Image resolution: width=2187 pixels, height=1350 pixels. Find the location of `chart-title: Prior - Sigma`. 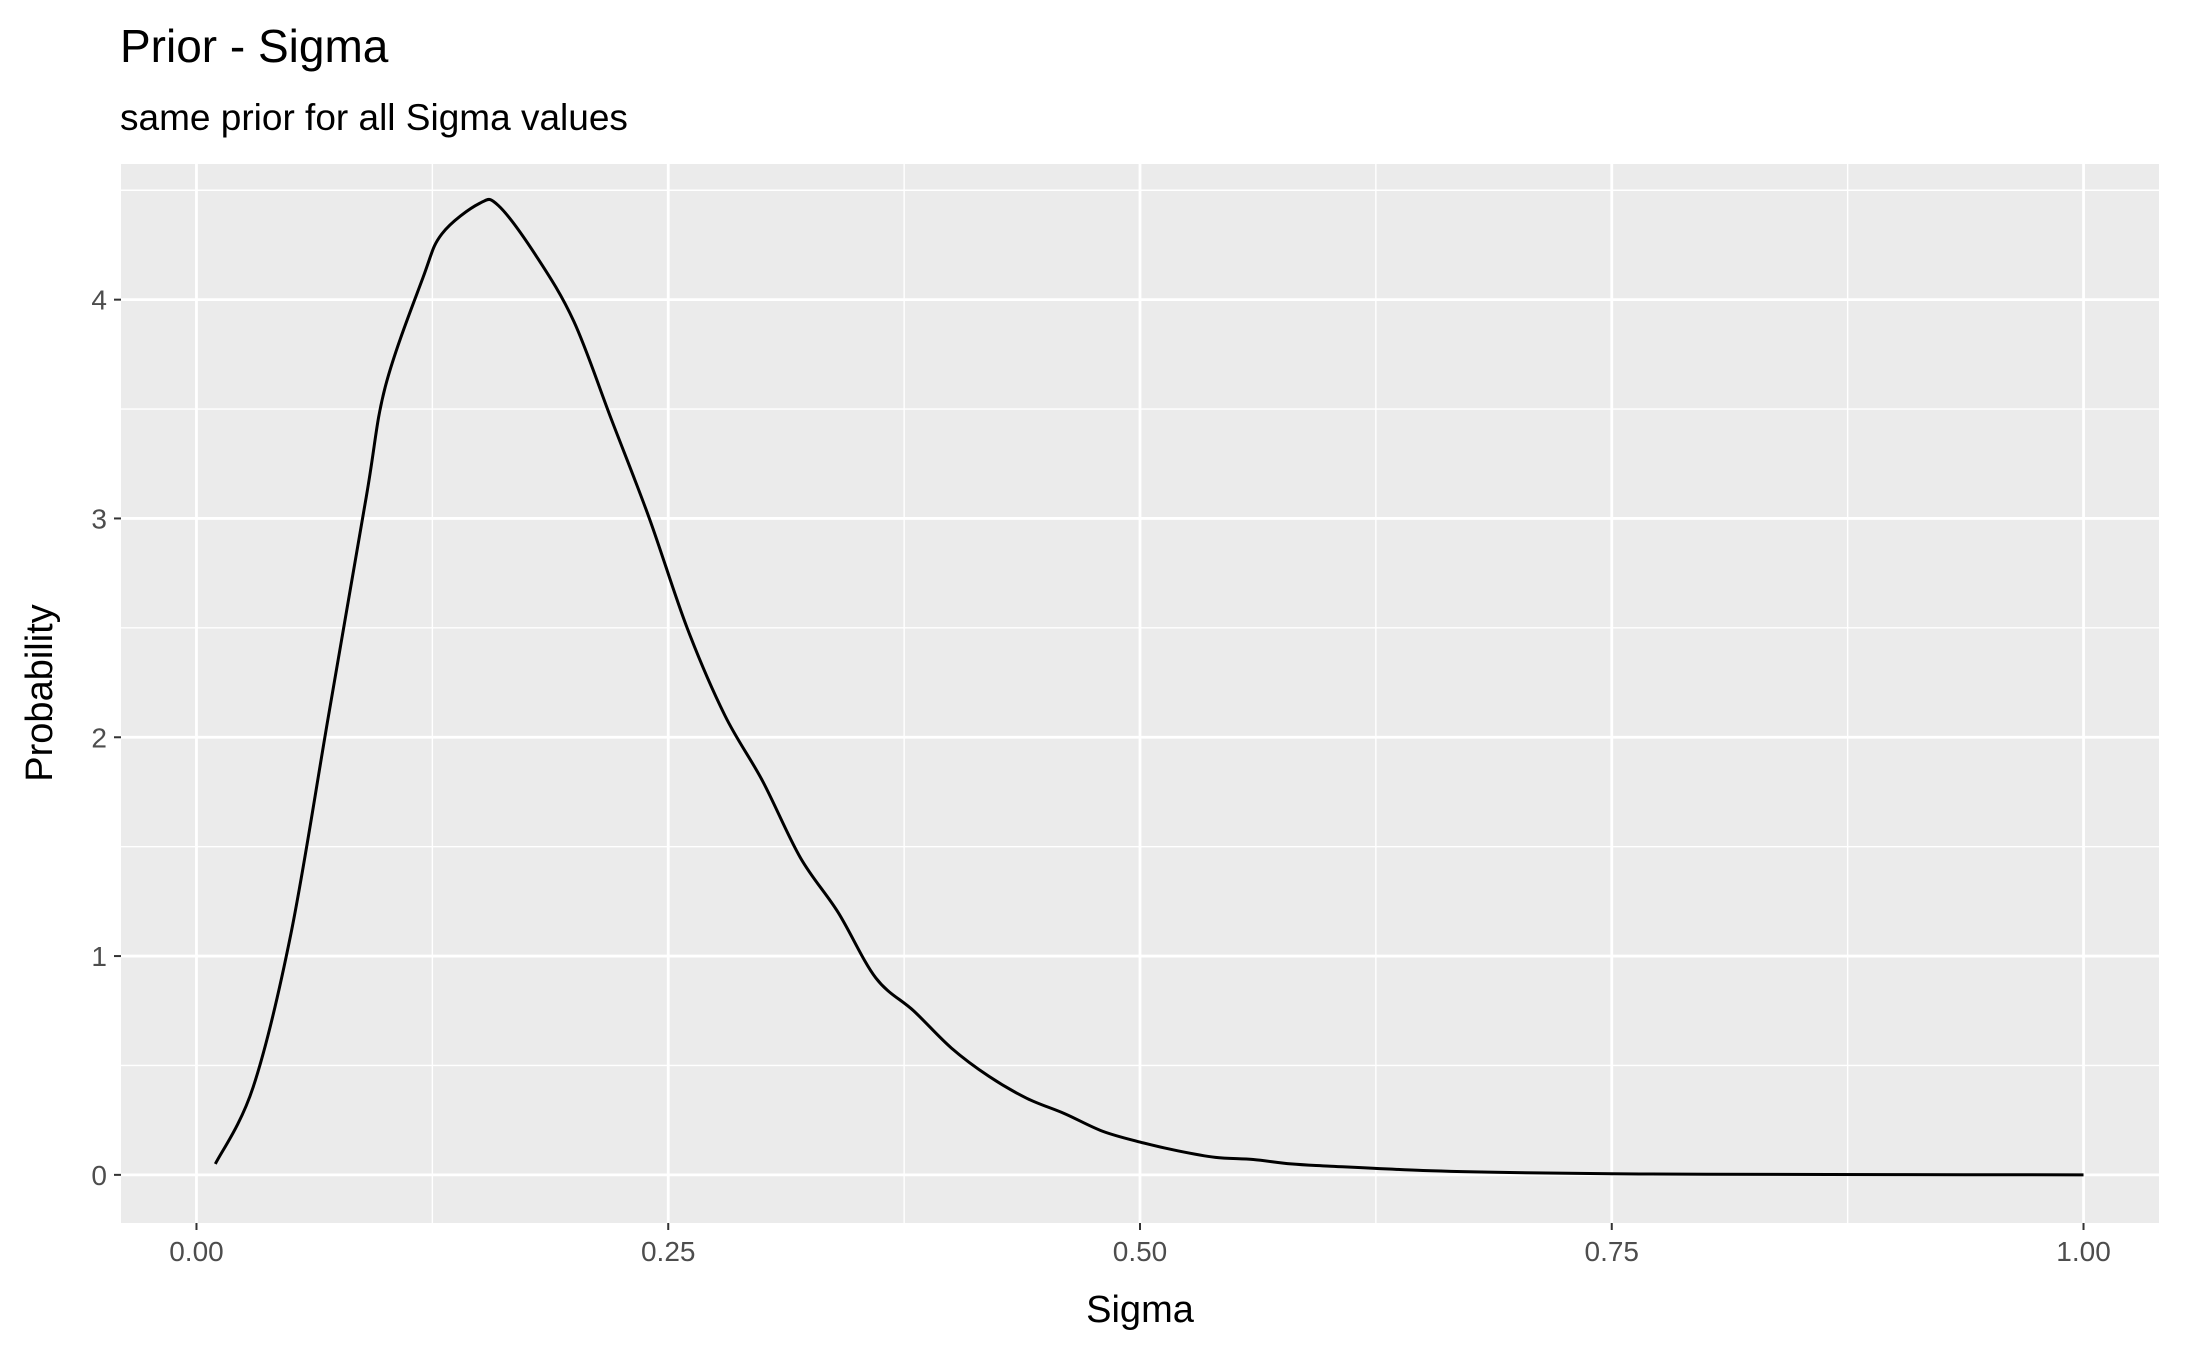

chart-title: Prior - Sigma is located at coordinates (254, 46).